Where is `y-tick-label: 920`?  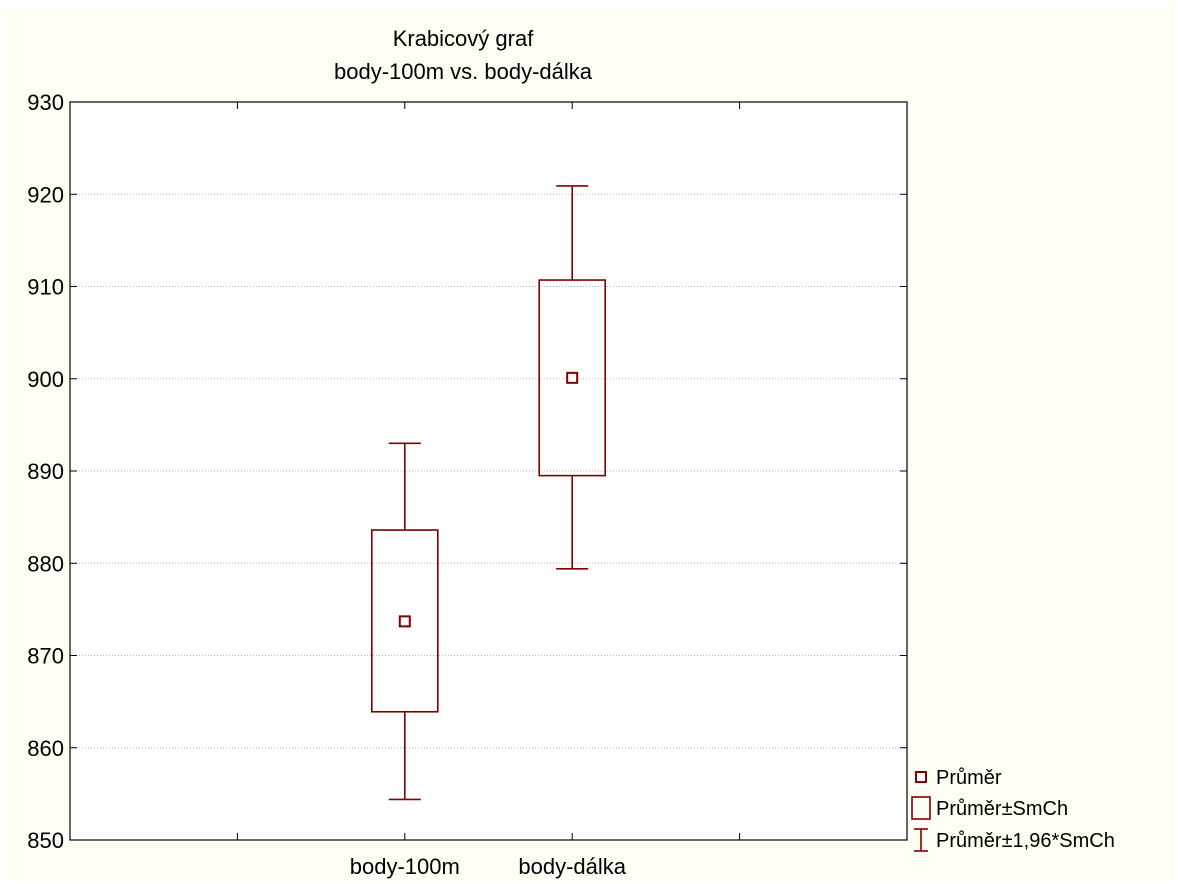 y-tick-label: 920 is located at coordinates (45, 194).